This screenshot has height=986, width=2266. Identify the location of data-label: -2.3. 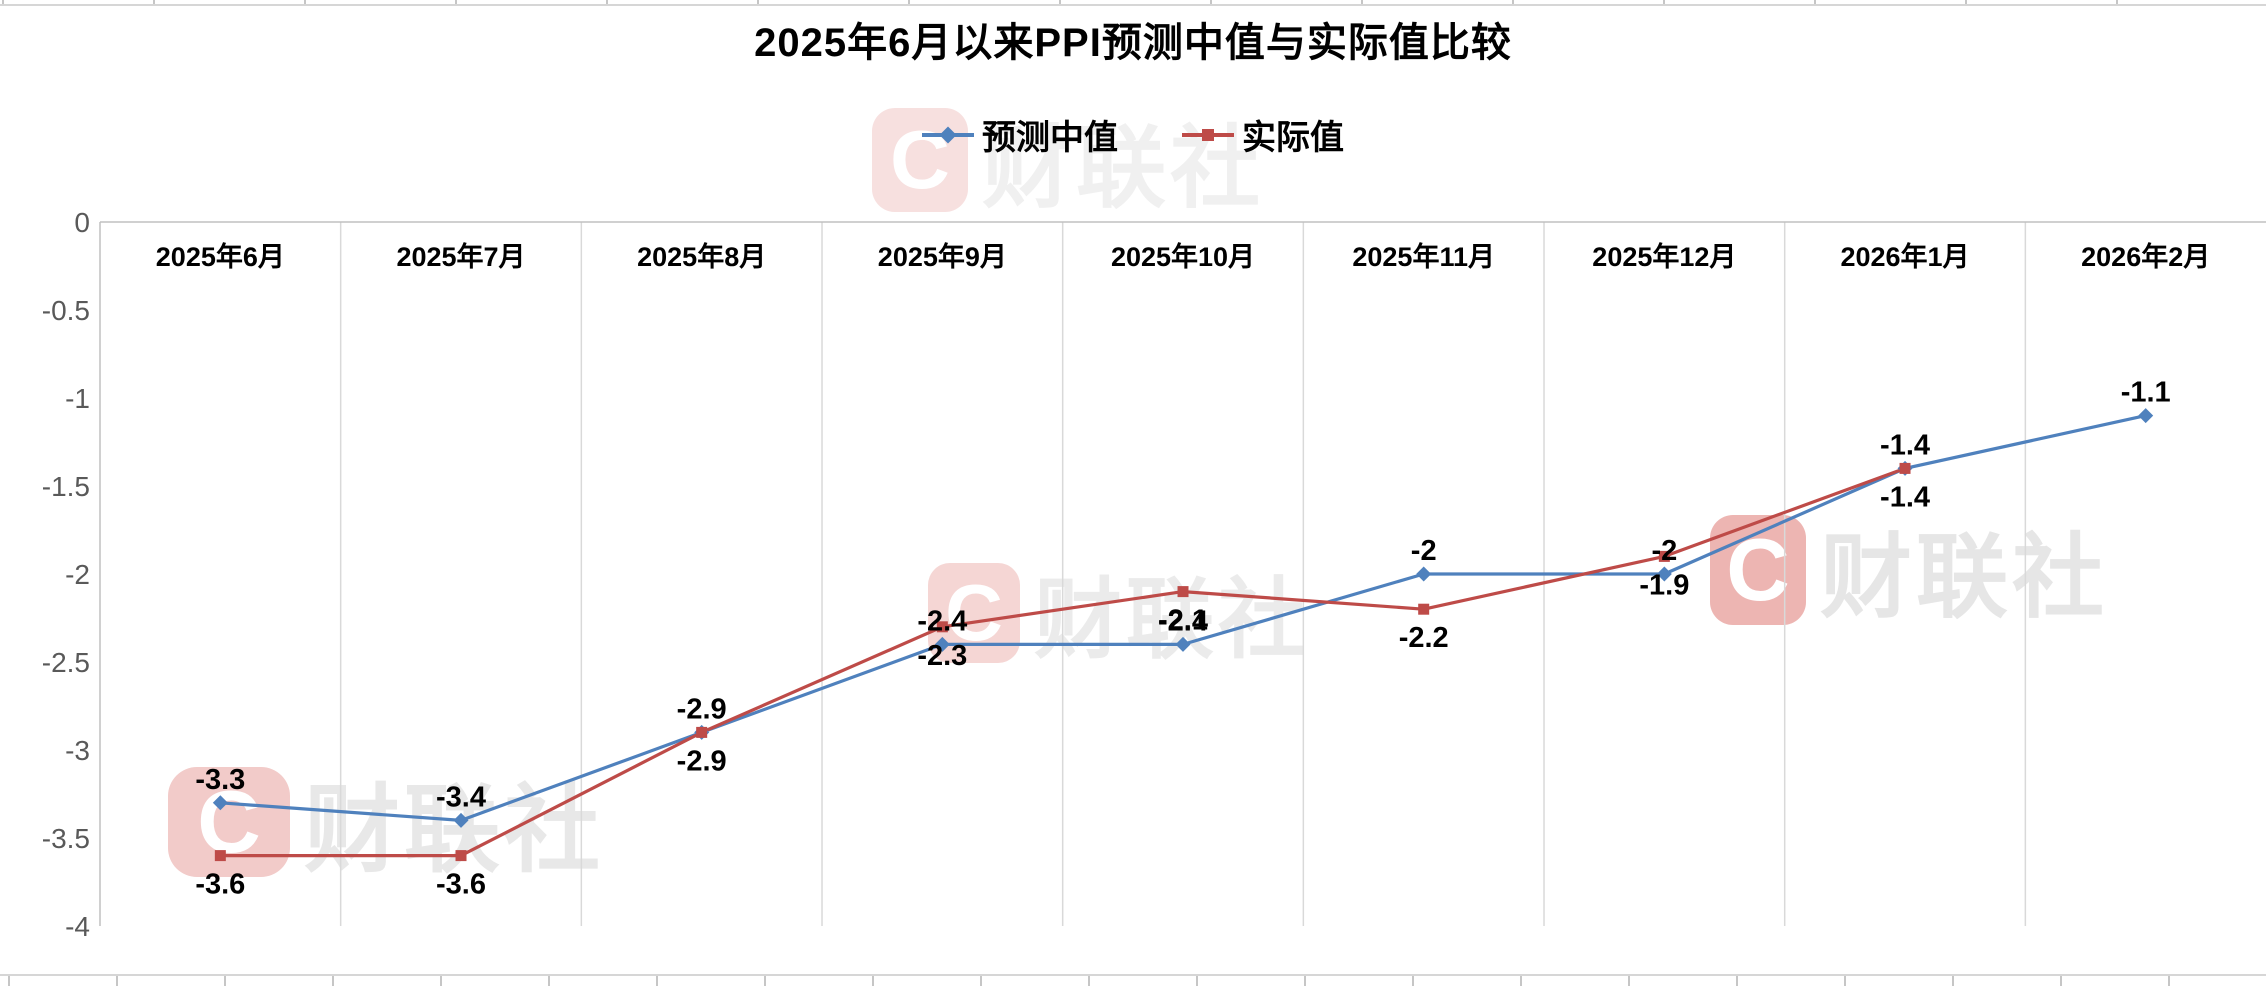
(942, 656).